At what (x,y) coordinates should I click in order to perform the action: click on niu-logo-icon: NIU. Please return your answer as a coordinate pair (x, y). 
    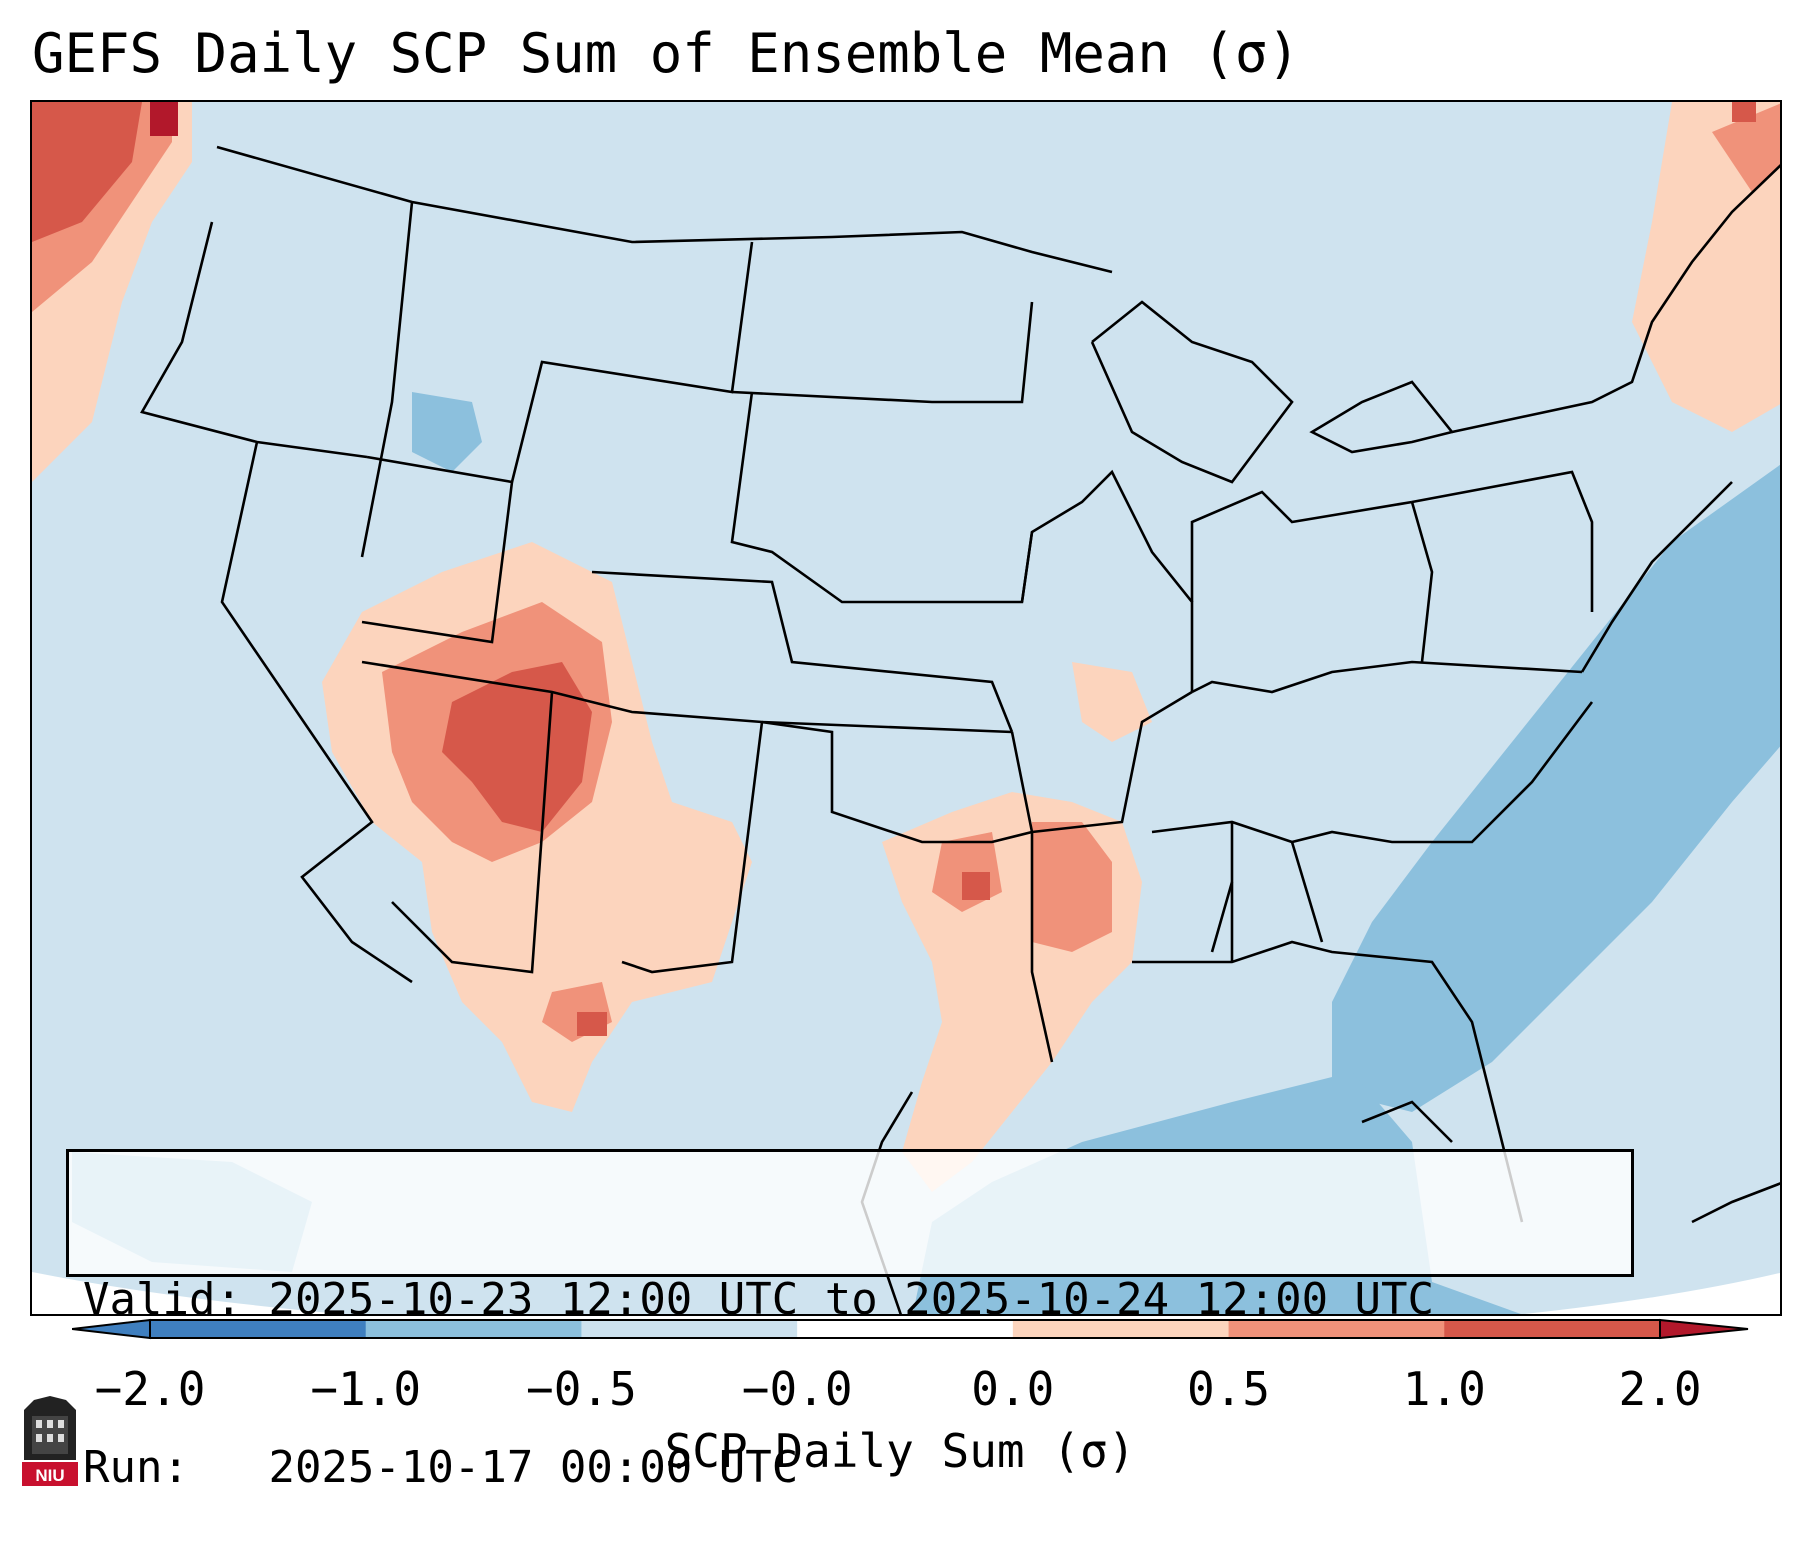
    Looking at the image, I should click on (50, 1441).